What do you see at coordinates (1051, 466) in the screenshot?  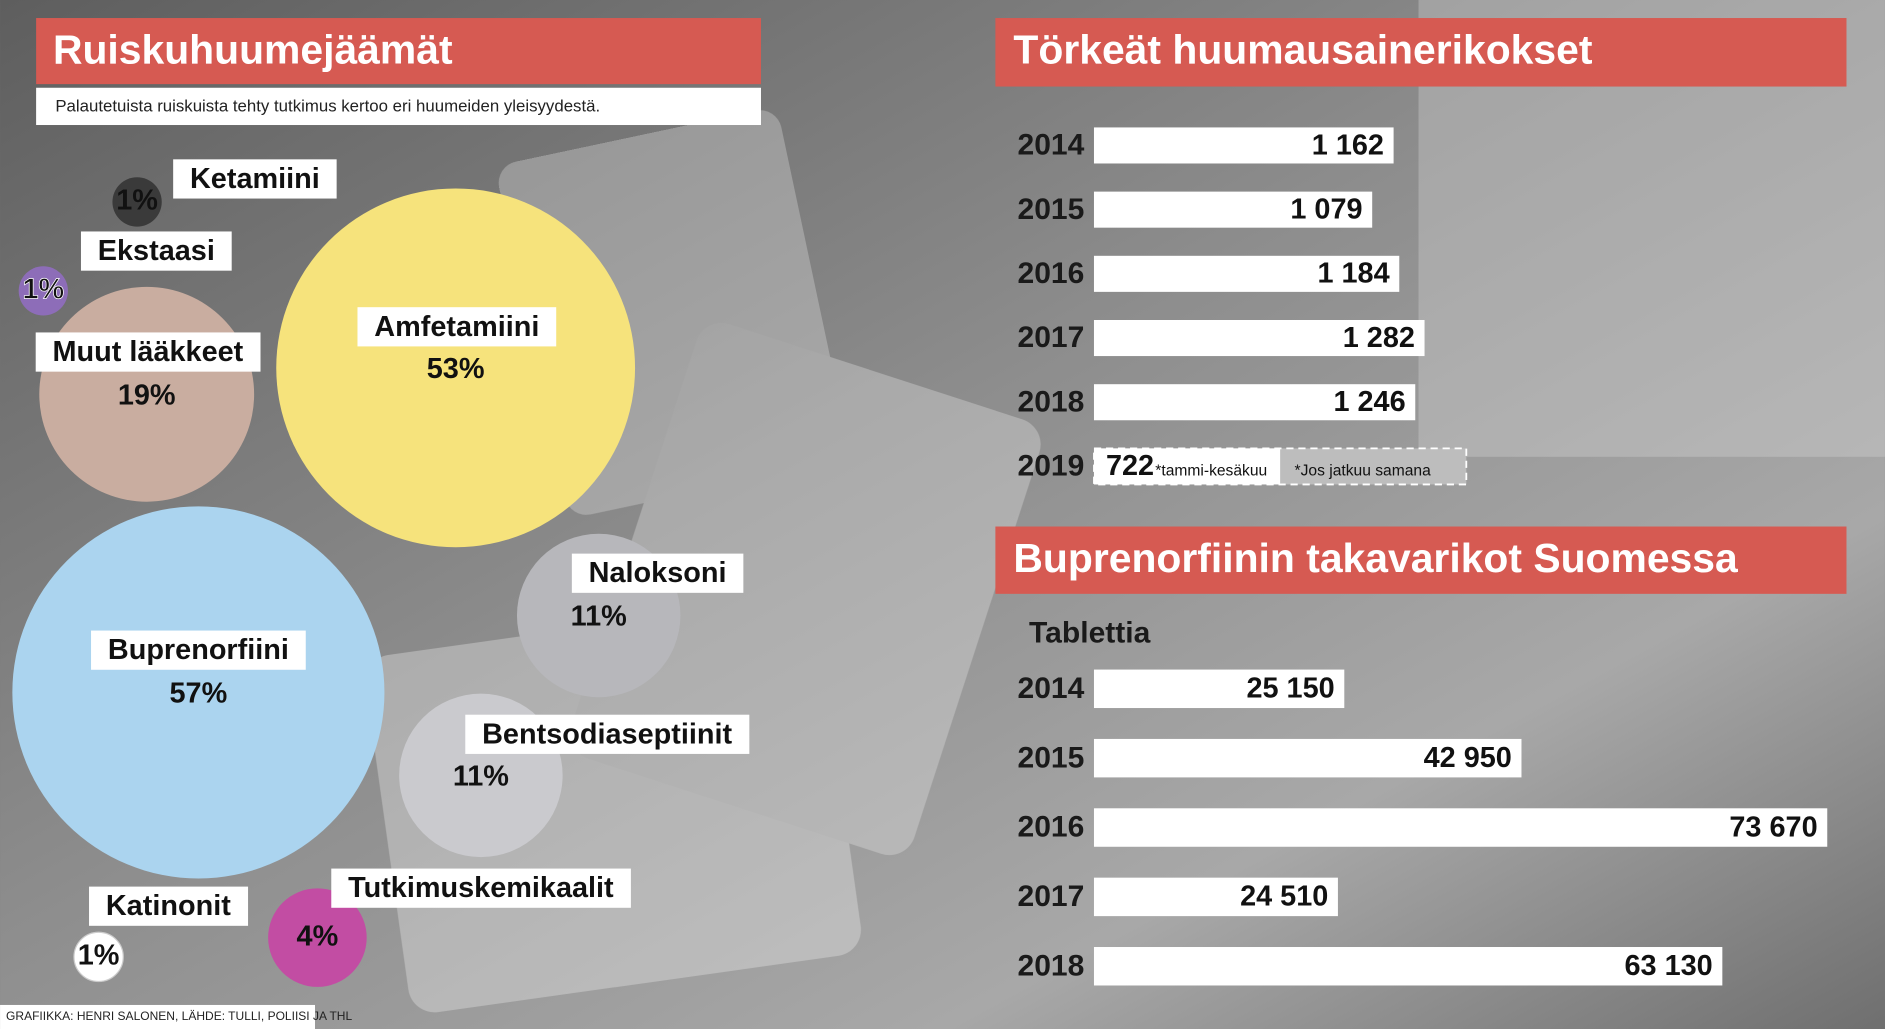 I see `y-tick-label: 2019` at bounding box center [1051, 466].